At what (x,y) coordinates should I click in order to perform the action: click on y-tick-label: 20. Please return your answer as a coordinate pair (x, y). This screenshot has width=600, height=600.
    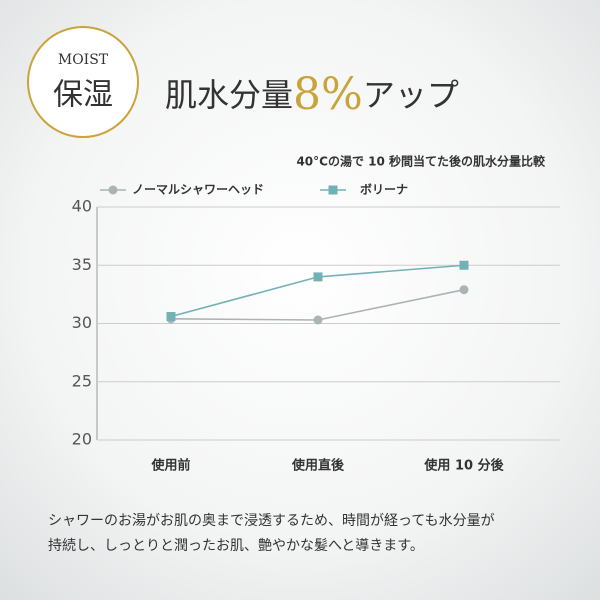
    Looking at the image, I should click on (82, 439).